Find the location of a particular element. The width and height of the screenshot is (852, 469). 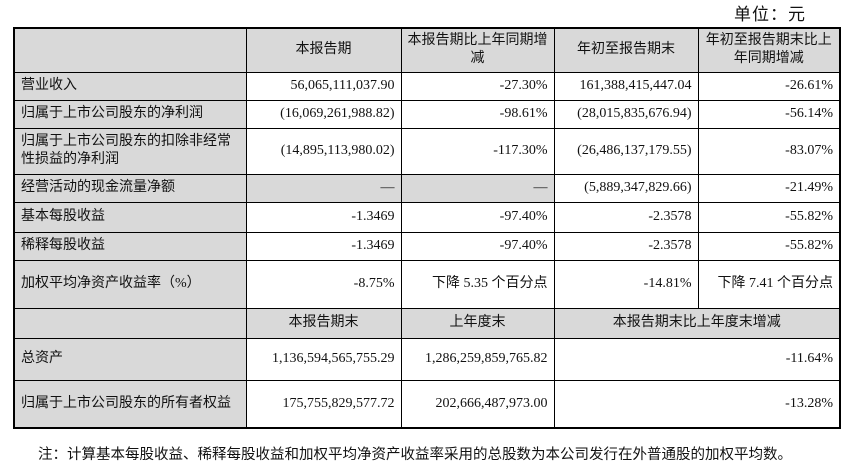

value-cell: (16,069,261,988.82) is located at coordinates (323, 114).